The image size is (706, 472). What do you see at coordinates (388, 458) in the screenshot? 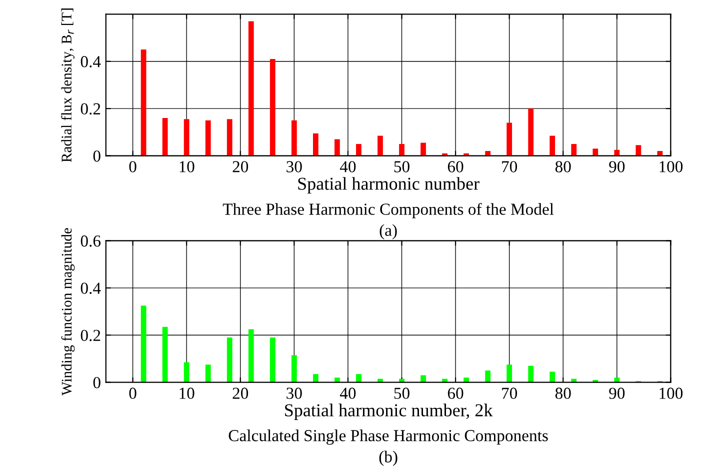
I see `text: (b)` at bounding box center [388, 458].